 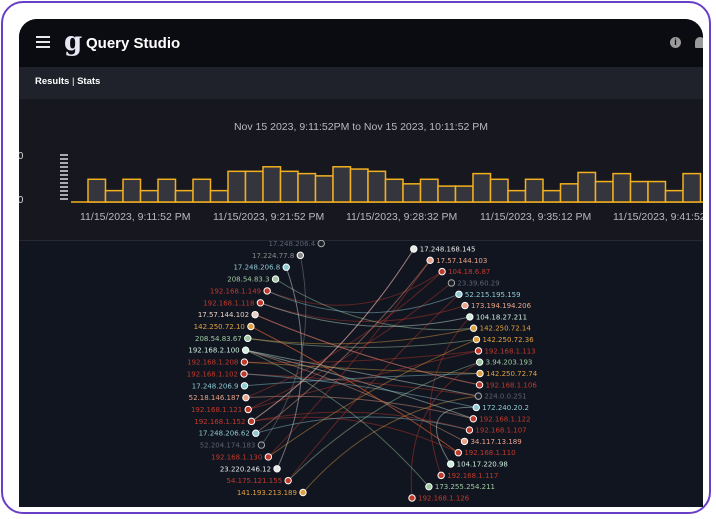 I want to click on node-label: 192.168.1.118, so click(x=228, y=303).